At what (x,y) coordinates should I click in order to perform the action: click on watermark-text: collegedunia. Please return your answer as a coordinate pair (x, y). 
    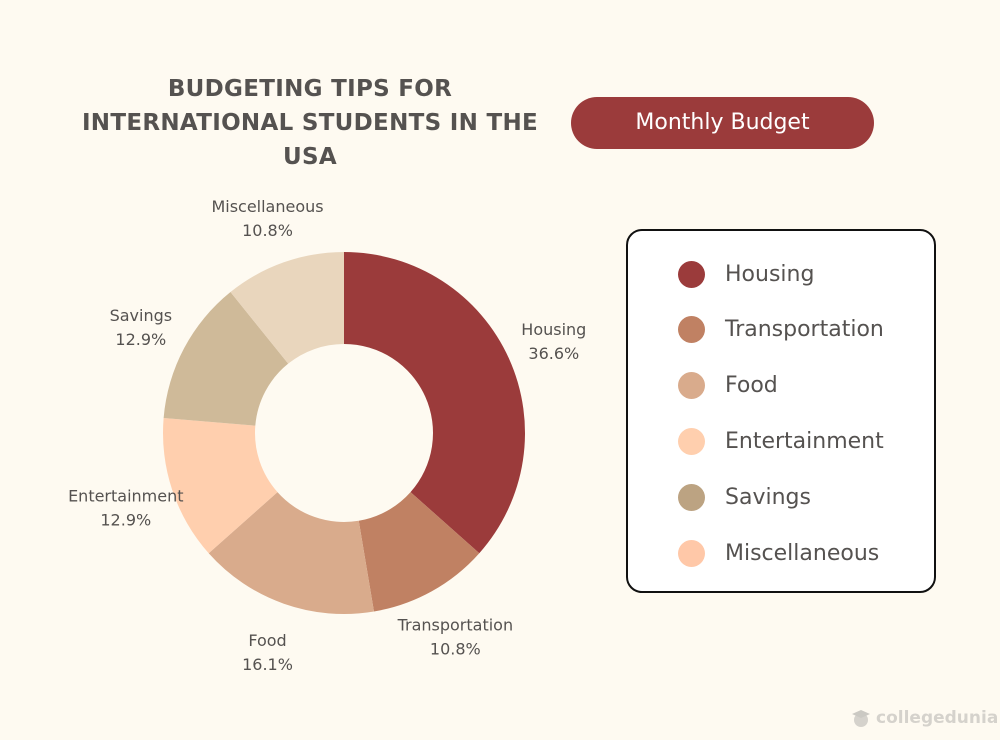
    Looking at the image, I should click on (937, 718).